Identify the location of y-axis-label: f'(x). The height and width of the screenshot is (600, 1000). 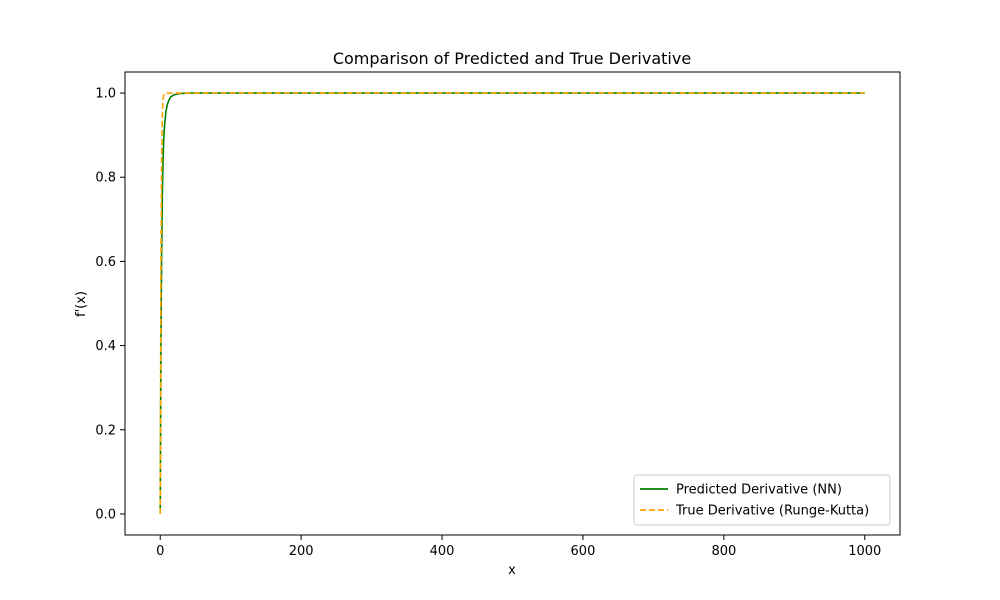
(81, 304).